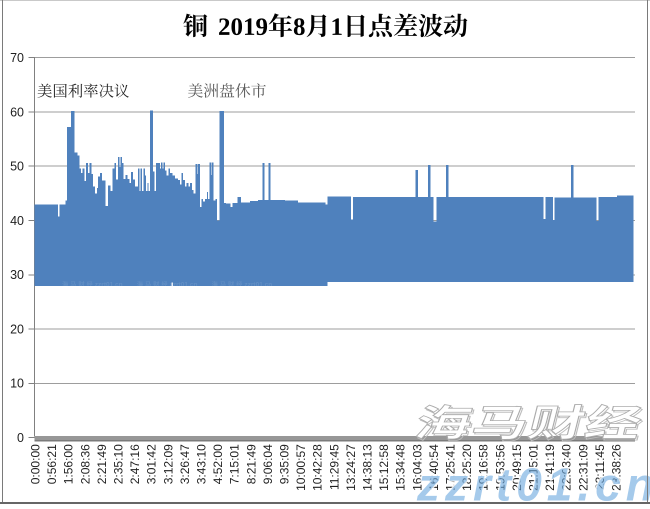 The height and width of the screenshot is (509, 650). I want to click on svg-text: 1:56:00, so click(69, 464).